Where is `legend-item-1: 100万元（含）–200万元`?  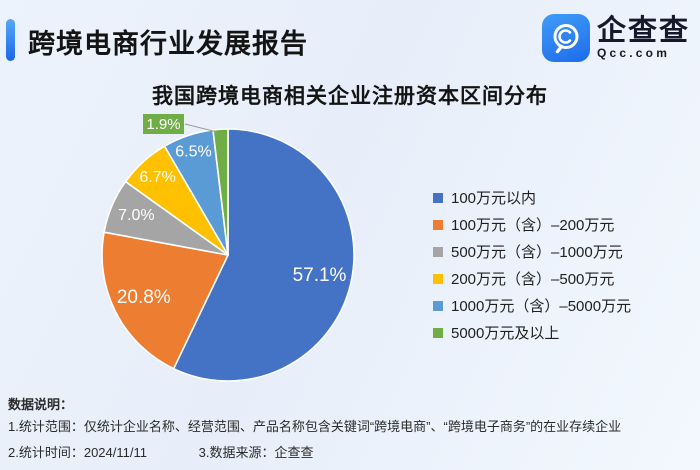
legend-item-1: 100万元（含）–200万元 is located at coordinates (532, 224).